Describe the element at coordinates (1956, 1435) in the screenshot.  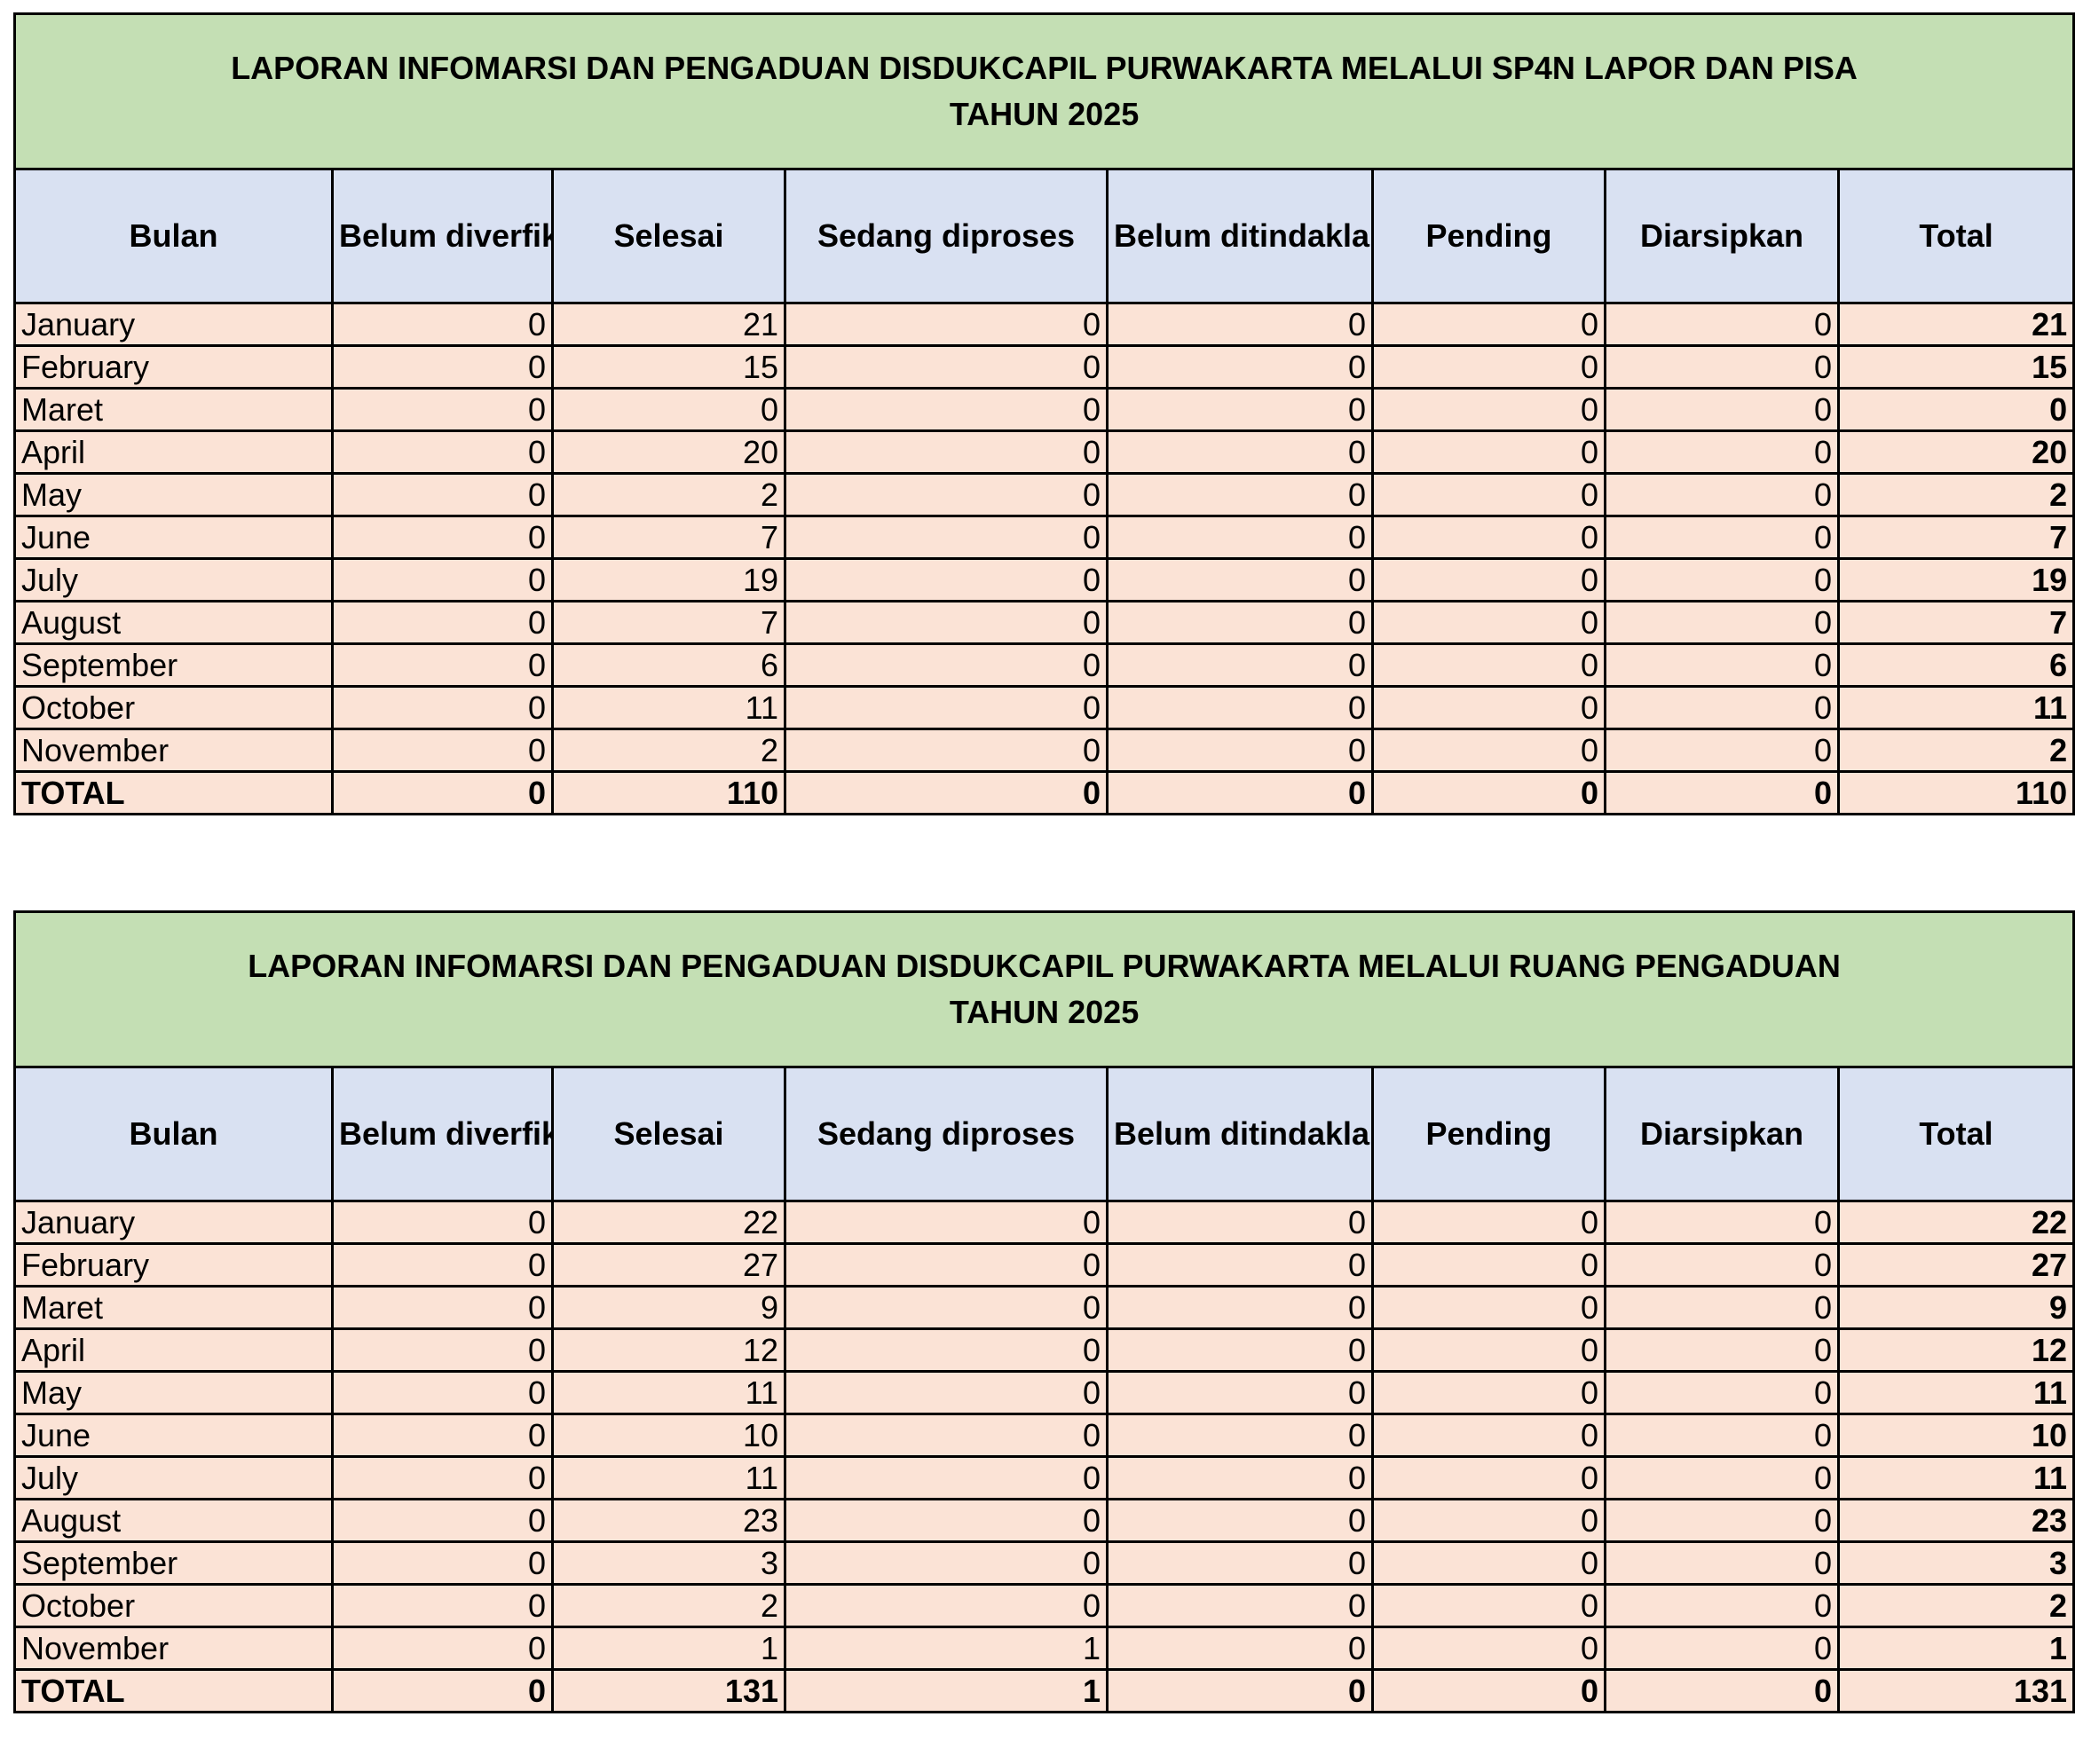
I see `value-cell: 10` at that location.